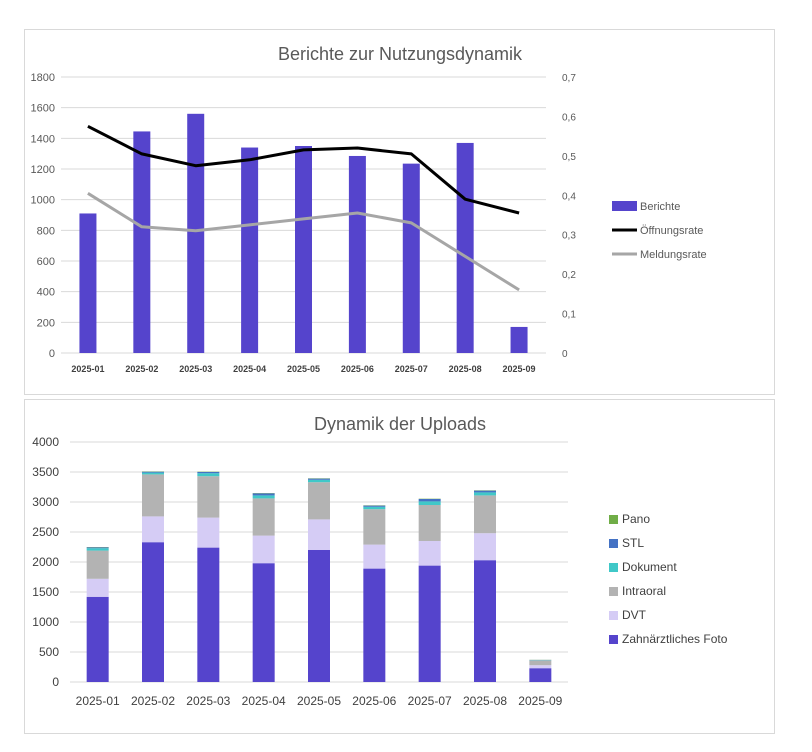  I want to click on y-tick-label: 600, so click(46, 262).